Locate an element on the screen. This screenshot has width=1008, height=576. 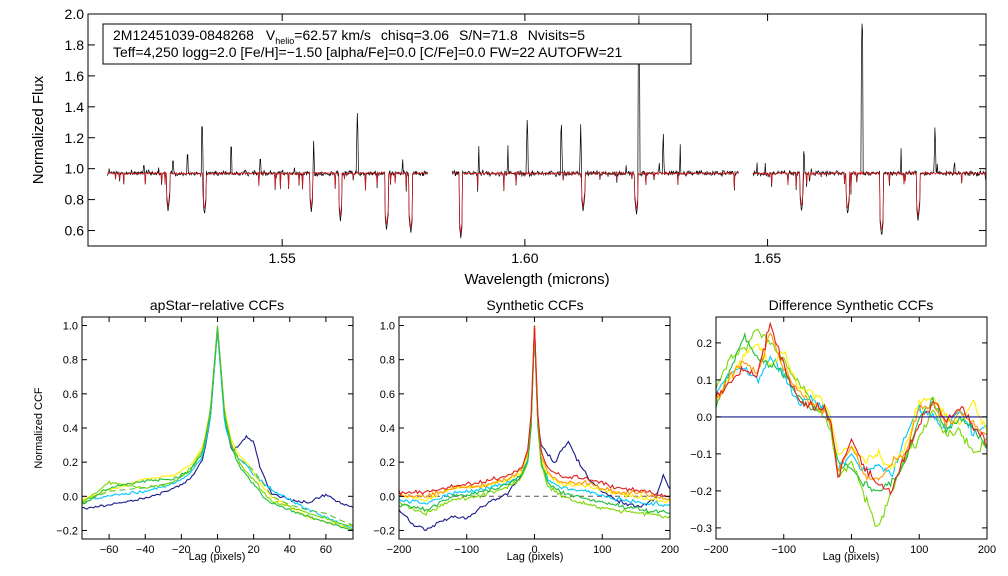
difference-ccf-plot-content is located at coordinates (851, 424).